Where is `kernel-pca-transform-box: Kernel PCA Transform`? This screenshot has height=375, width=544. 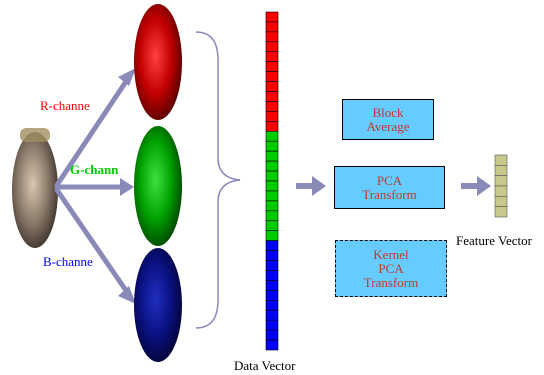
kernel-pca-transform-box: Kernel PCA Transform is located at coordinates (391, 268).